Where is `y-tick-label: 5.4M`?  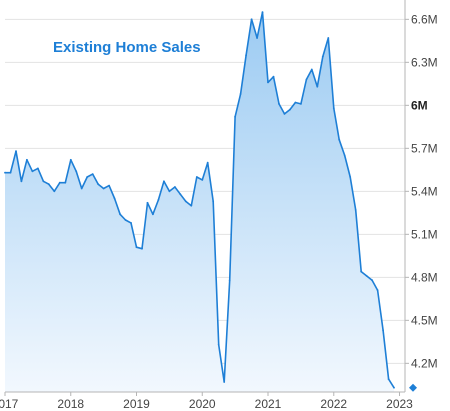 y-tick-label: 5.4M is located at coordinates (424, 191).